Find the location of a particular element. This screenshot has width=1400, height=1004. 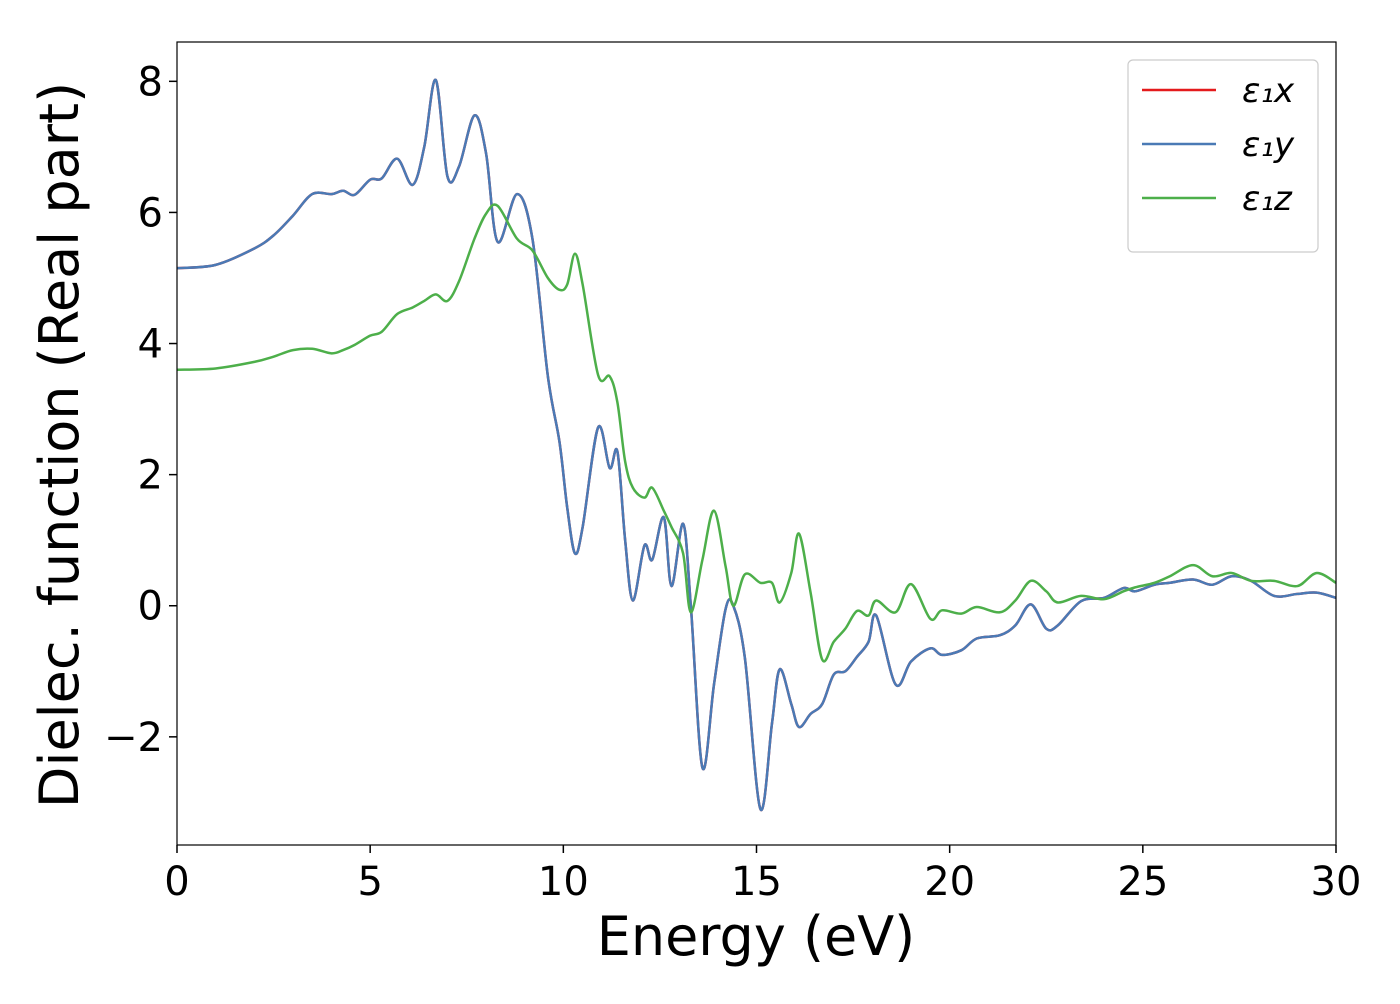

legend-label: ε₁y is located at coordinates (1268, 145).